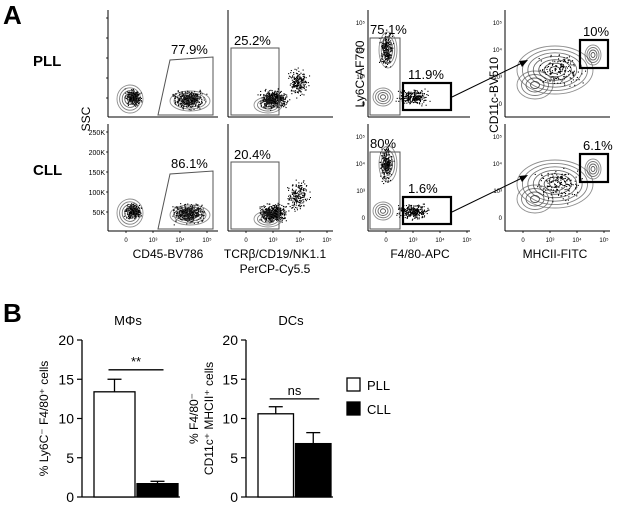 This screenshot has height=505, width=617. Describe the element at coordinates (423, 188) in the screenshot. I see `gate-value: 1.6%` at that location.